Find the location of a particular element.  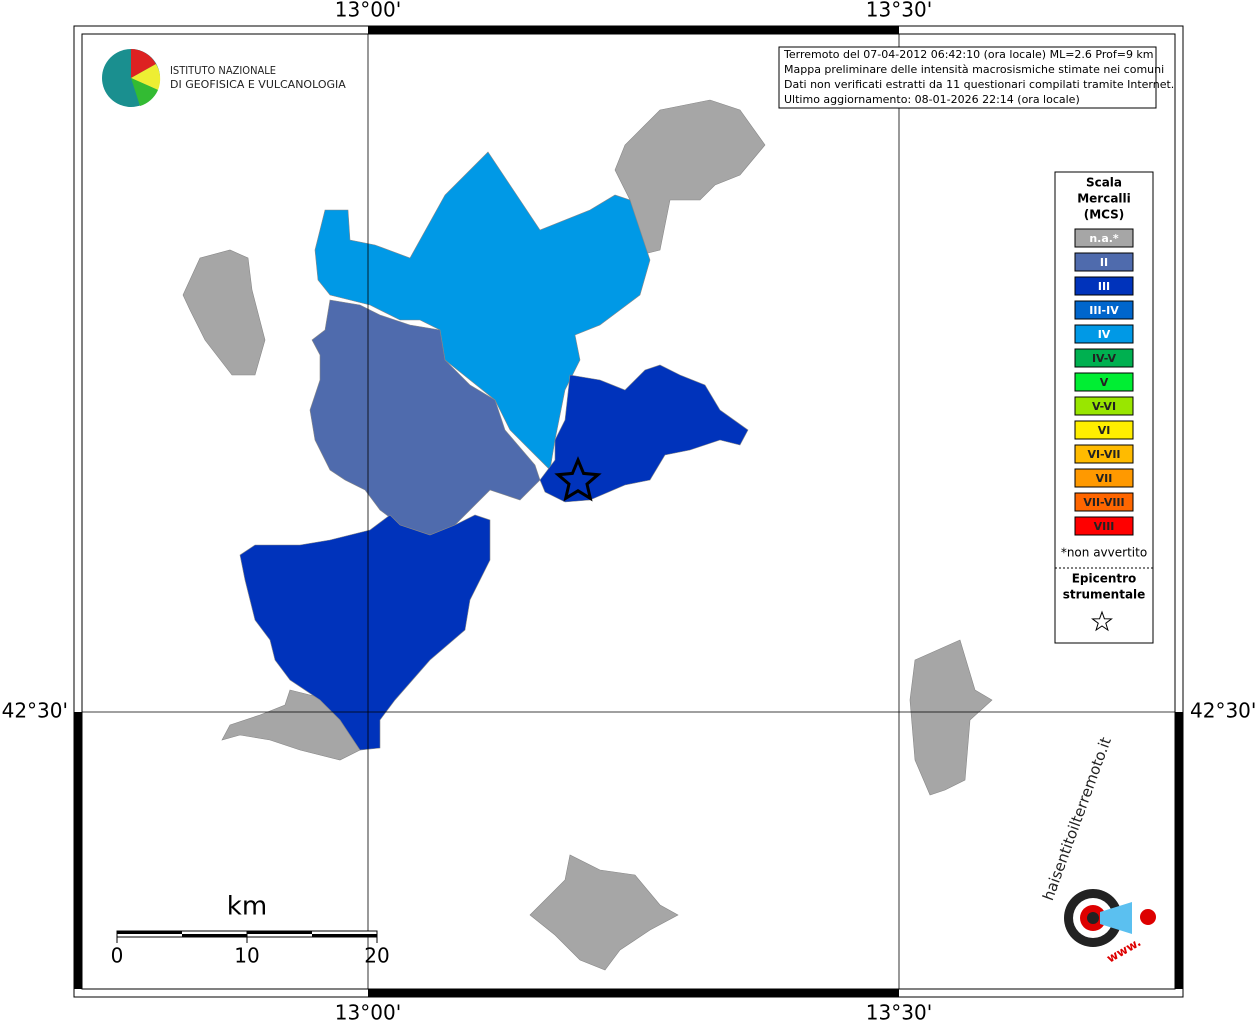

legend-label: VI-VII is located at coordinates (1103, 454).